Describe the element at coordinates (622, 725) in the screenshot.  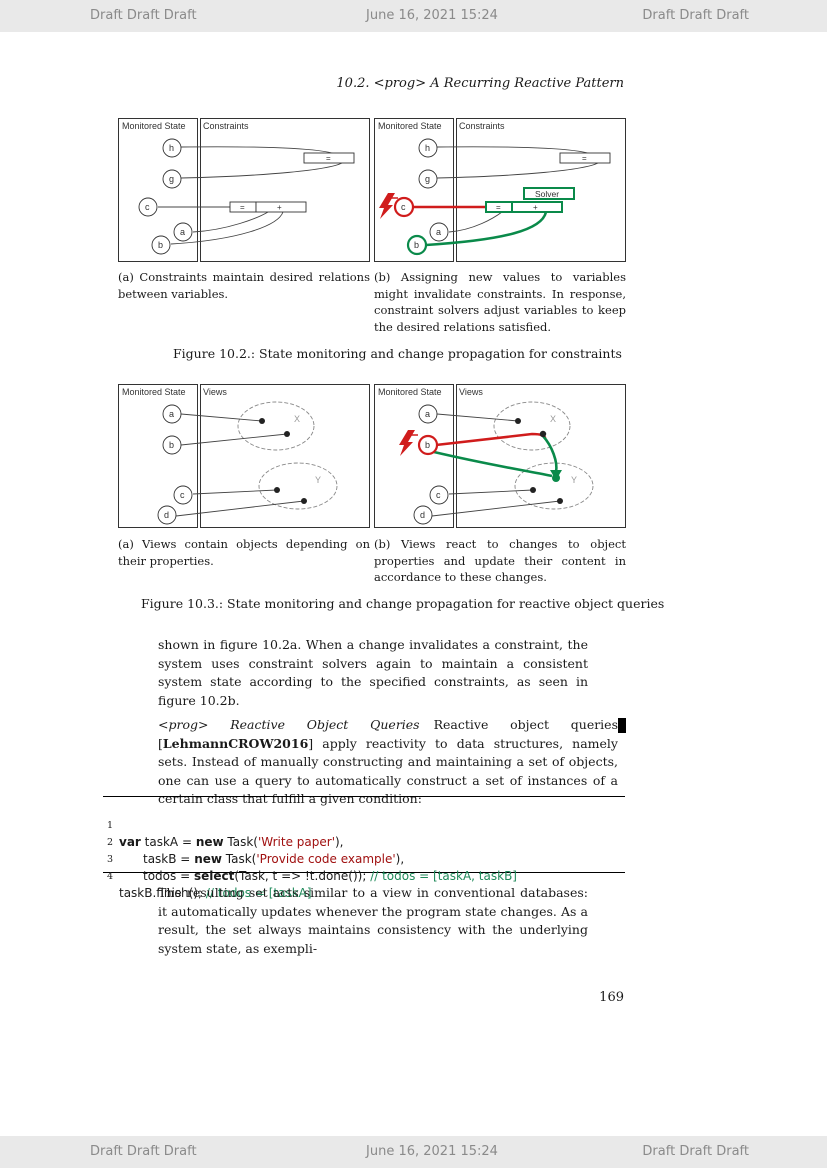
I see `overfull-box-marker` at that location.